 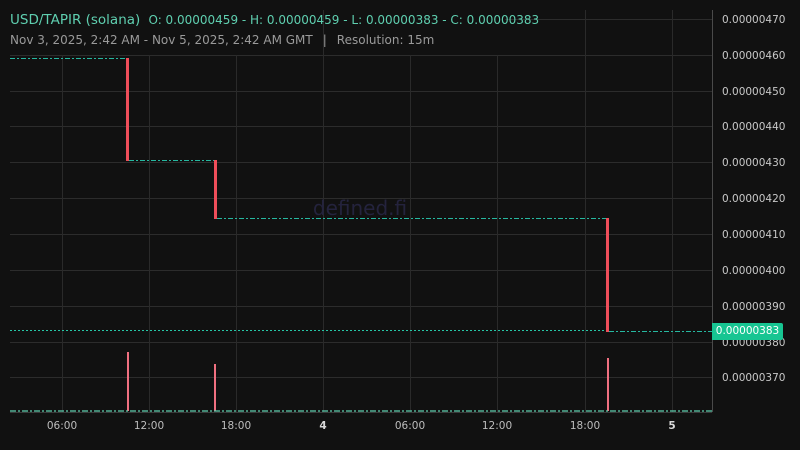 What do you see at coordinates (385, 40) in the screenshot?
I see `resolution: Resolution: 15m` at bounding box center [385, 40].